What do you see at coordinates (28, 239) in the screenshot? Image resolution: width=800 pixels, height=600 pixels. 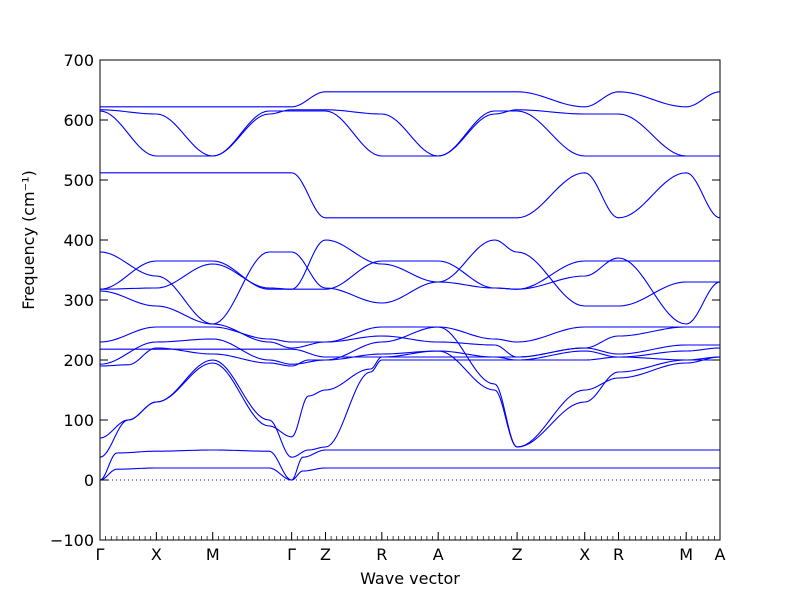 I see `y-axis-label: Frequency (cm⁻¹)` at bounding box center [28, 239].